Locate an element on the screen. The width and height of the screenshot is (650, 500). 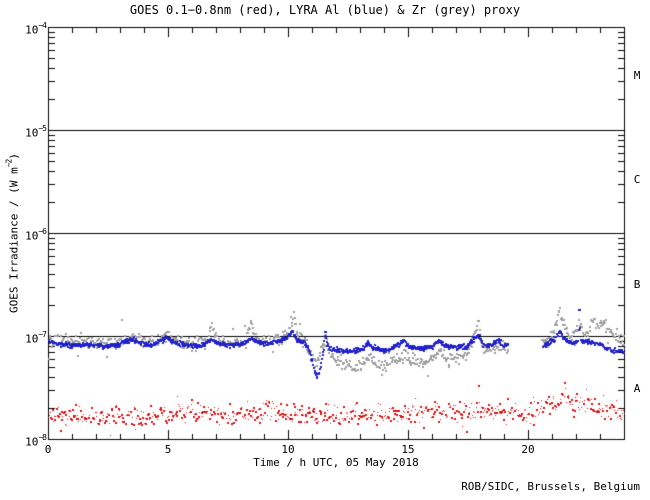
y-tick-label-1e-6: 10−6 is located at coordinates (29, 234).